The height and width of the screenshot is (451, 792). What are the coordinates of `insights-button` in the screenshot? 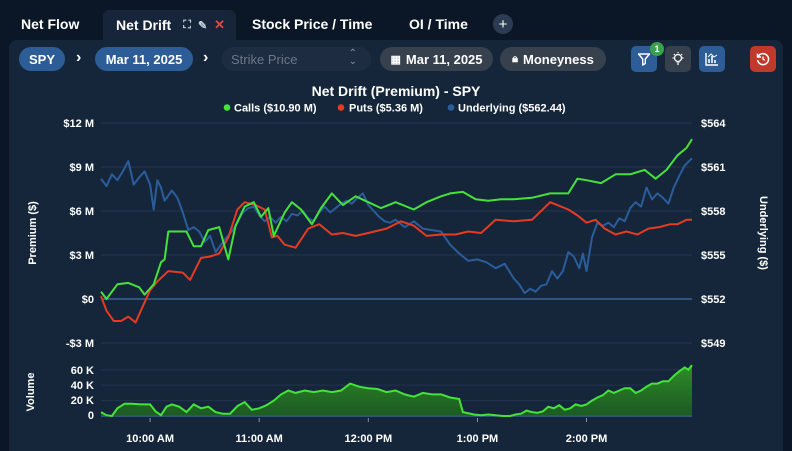 It's located at (678, 59).